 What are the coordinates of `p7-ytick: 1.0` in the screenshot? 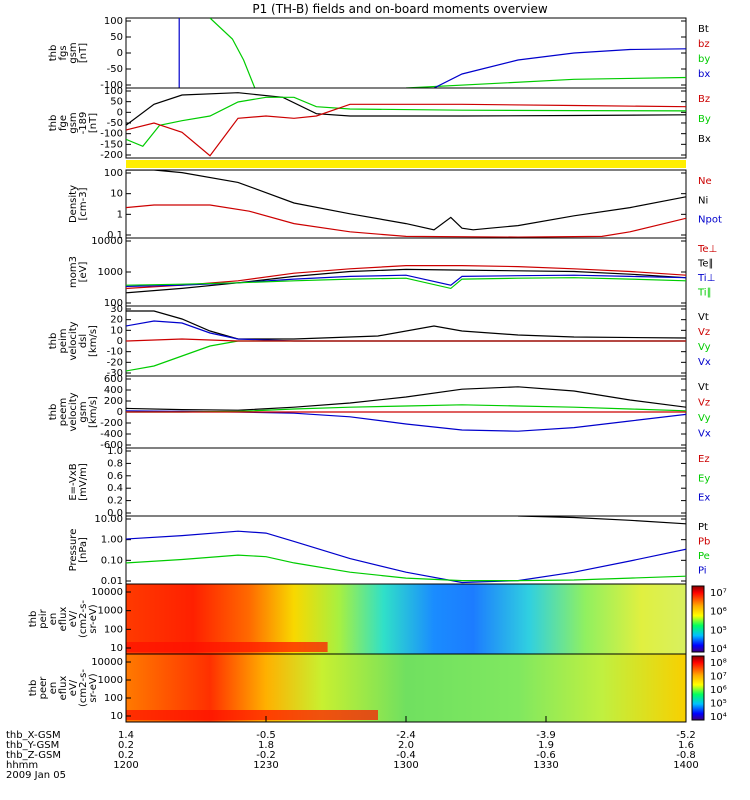 It's located at (115, 451).